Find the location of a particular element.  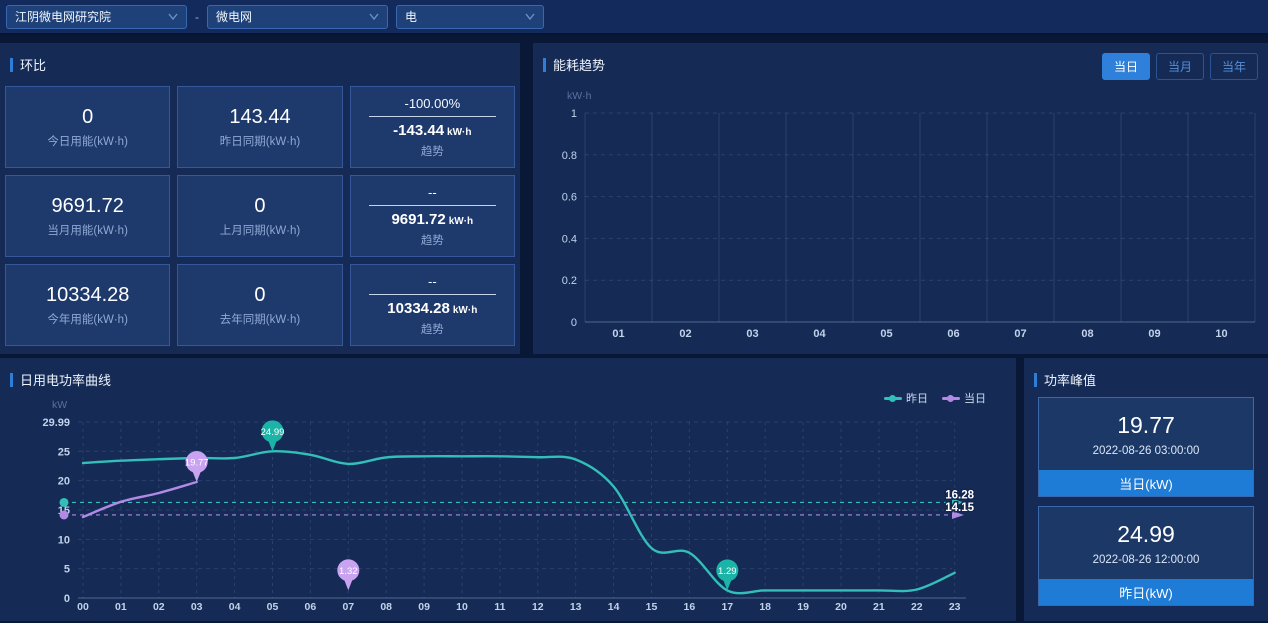

stat-label: 去年同期(kW·h) is located at coordinates (260, 320).